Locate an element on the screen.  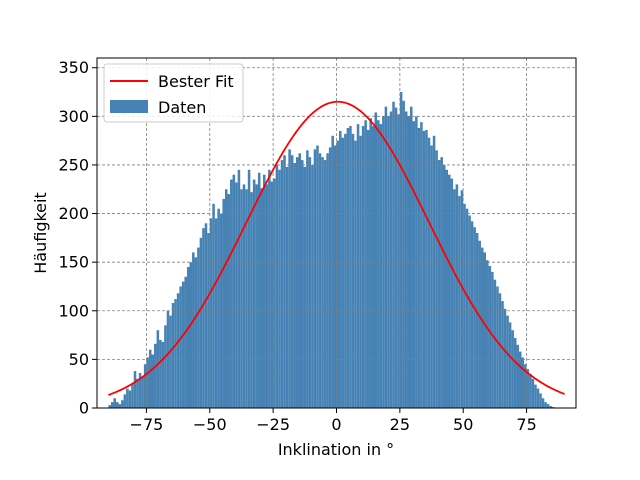
y-axis-ticks: 0 50 100 150 200 250 300 350 is located at coordinates (77, 238).